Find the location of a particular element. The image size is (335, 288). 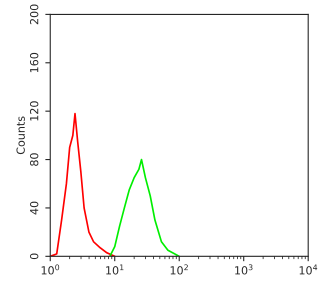

x-tick-label: 10$^{2}$ is located at coordinates (179, 269).